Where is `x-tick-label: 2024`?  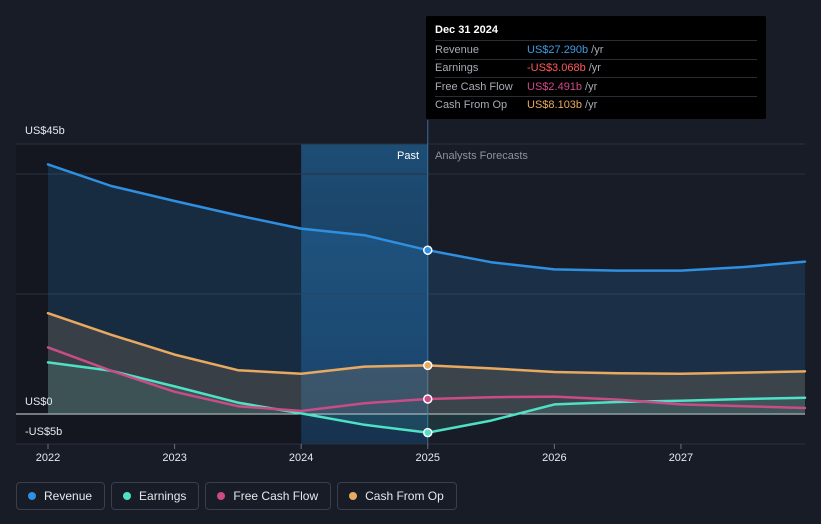
x-tick-label: 2024 is located at coordinates (301, 458).